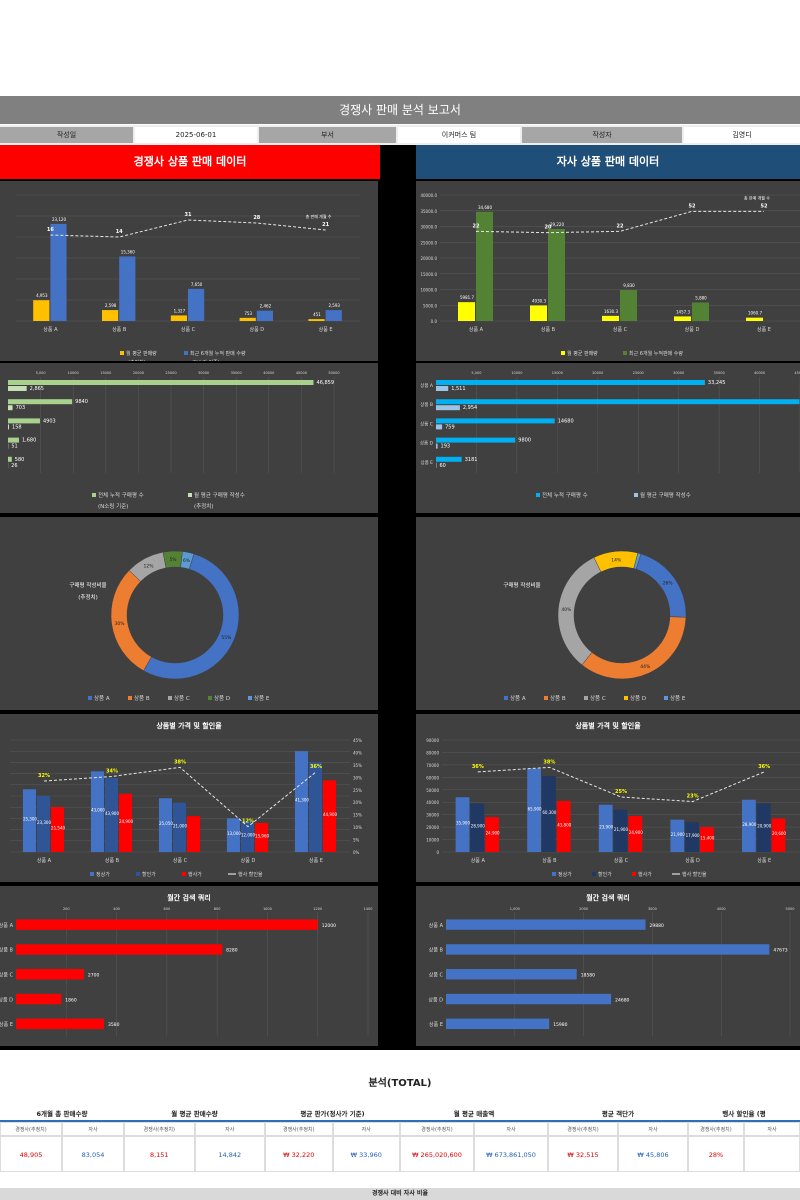  I want to click on bar-data-label: 46,859, so click(326, 383).